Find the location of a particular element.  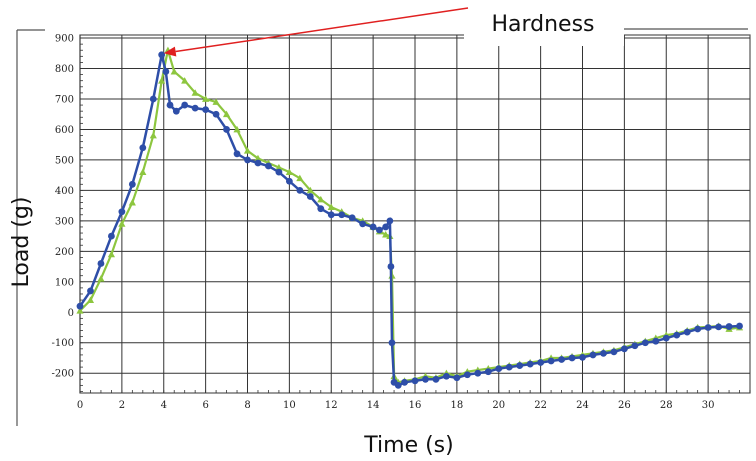

x-tick-label: 12 is located at coordinates (331, 405).